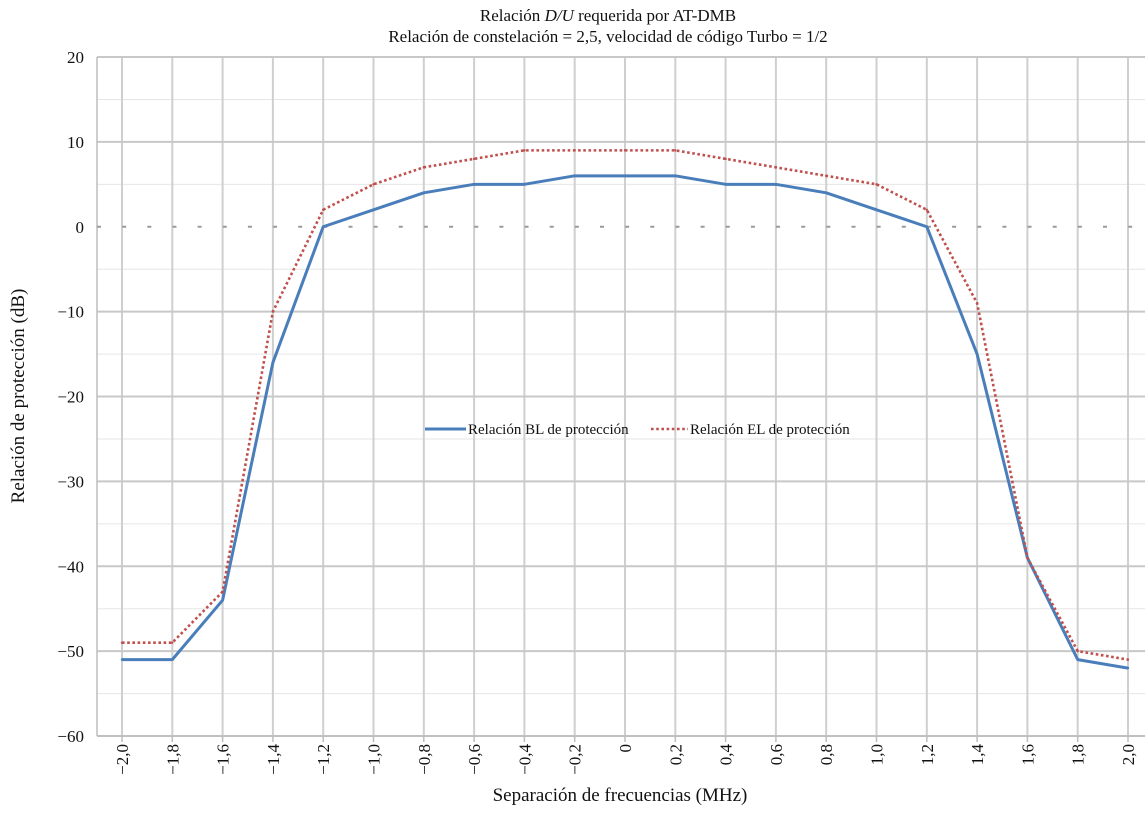  Describe the element at coordinates (70, 736) in the screenshot. I see `y-tick-label: −60` at that location.